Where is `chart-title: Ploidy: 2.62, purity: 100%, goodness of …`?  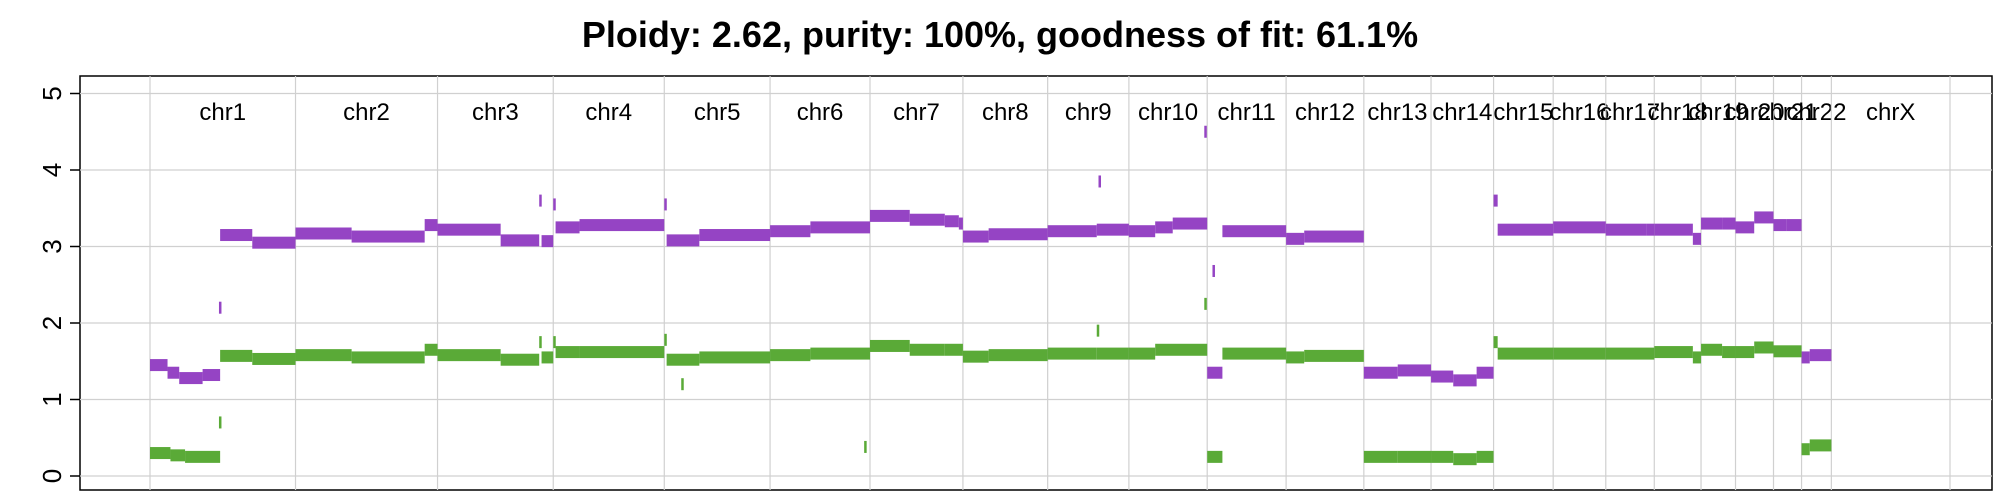
chart-title: Ploidy: 2.62, purity: 100%, goodness of … is located at coordinates (1000, 34).